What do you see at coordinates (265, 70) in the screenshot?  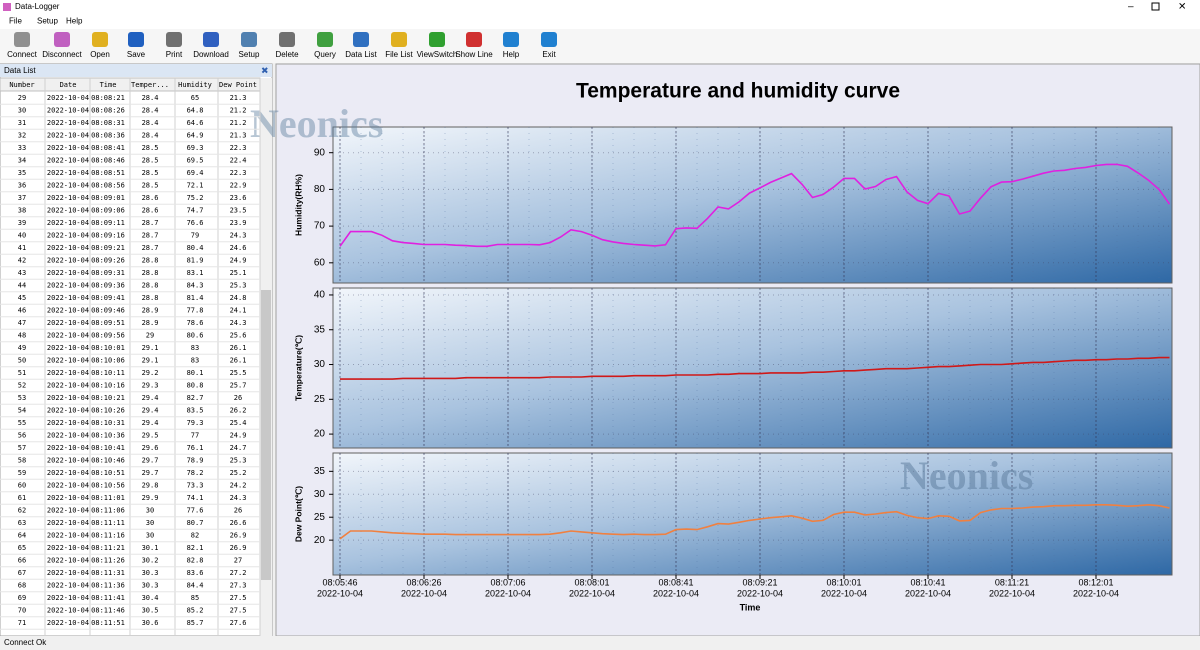 I see `panel-close: ✖` at bounding box center [265, 70].